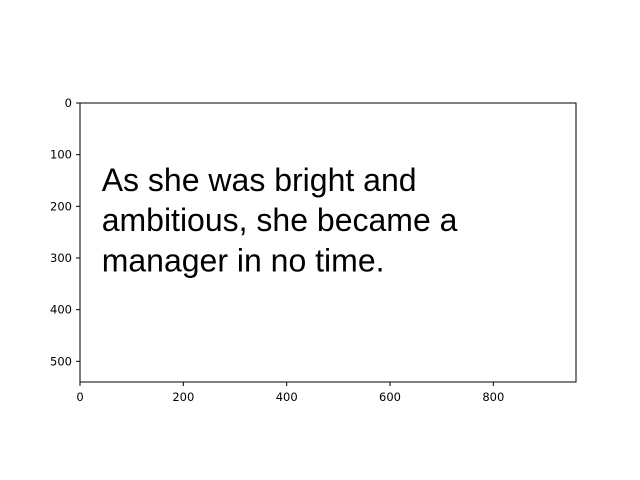 This screenshot has height=480, width=640. Describe the element at coordinates (280, 220) in the screenshot. I see `image-text-line: ambitious, she became a` at that location.